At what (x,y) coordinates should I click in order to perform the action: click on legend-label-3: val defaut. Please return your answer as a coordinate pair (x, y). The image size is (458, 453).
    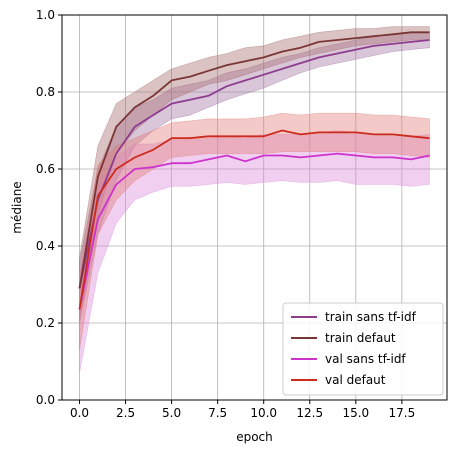
    Looking at the image, I should click on (355, 380).